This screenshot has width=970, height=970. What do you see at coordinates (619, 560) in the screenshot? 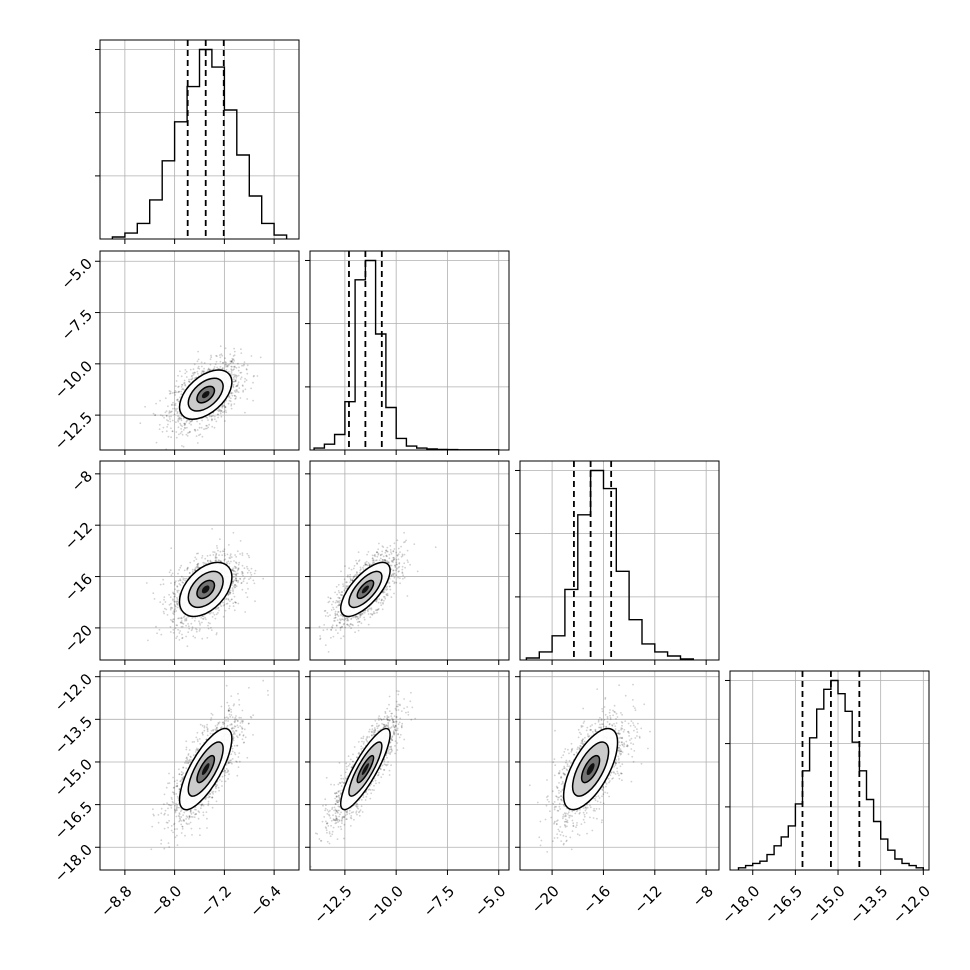
I see `panel-frame` at bounding box center [619, 560].